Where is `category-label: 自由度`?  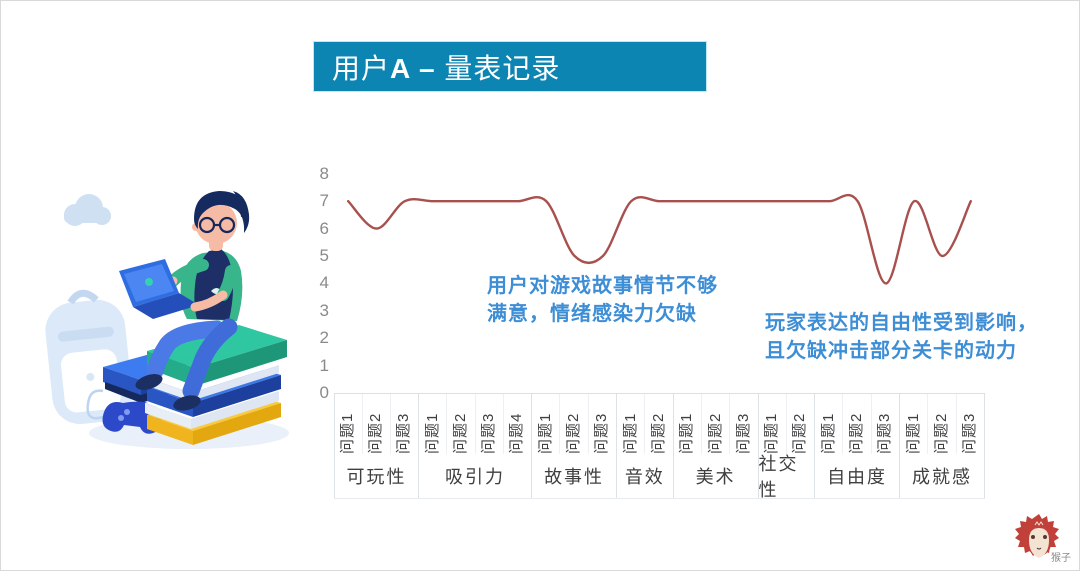
category-label: 自由度 is located at coordinates (857, 477).